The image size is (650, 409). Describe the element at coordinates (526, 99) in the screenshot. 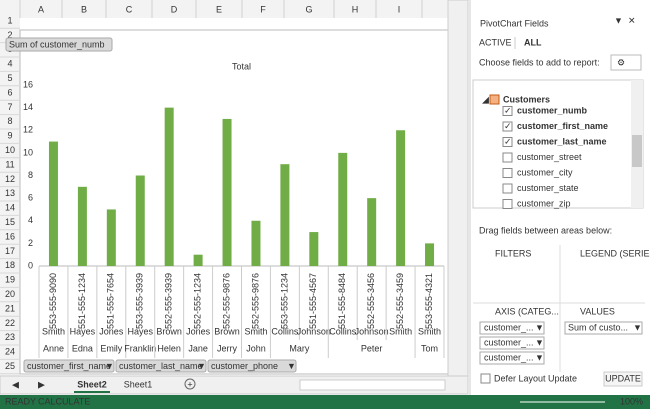

I see `table-name: Customers` at that location.